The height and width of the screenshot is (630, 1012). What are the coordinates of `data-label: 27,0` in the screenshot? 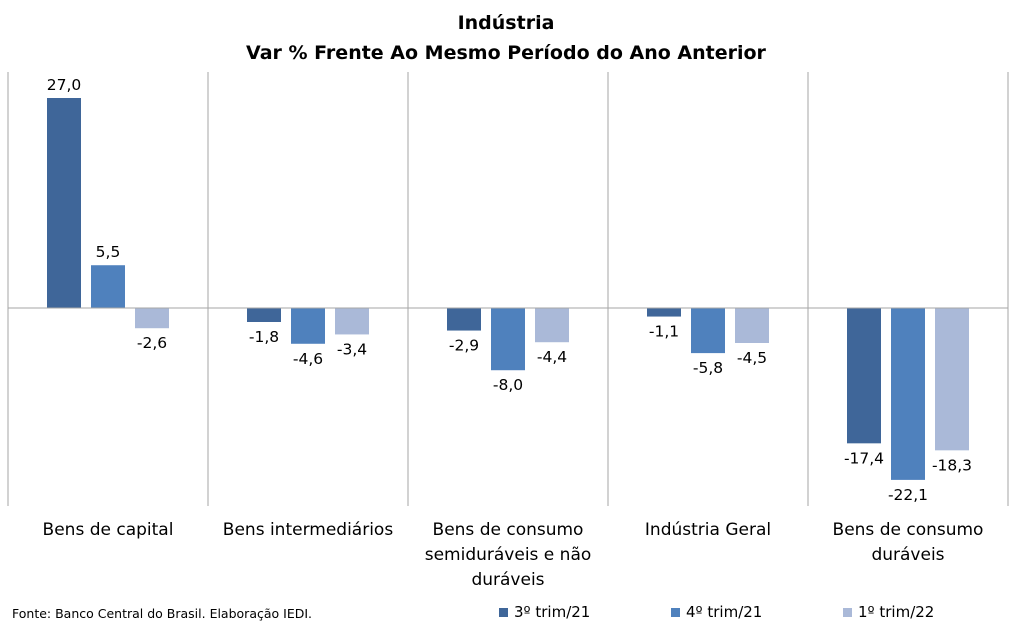 It's located at (64, 85).